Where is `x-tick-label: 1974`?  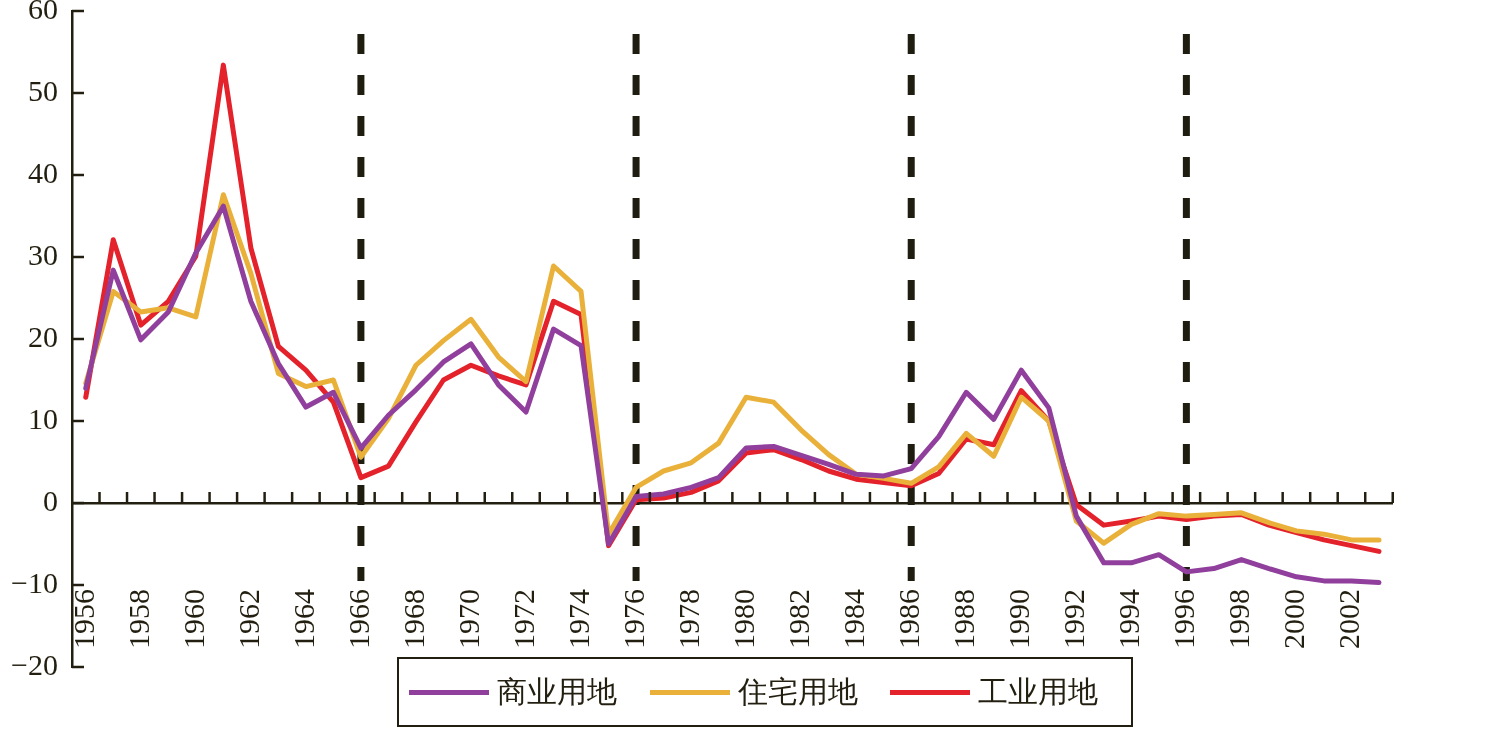
x-tick-label: 1974 is located at coordinates (578, 619).